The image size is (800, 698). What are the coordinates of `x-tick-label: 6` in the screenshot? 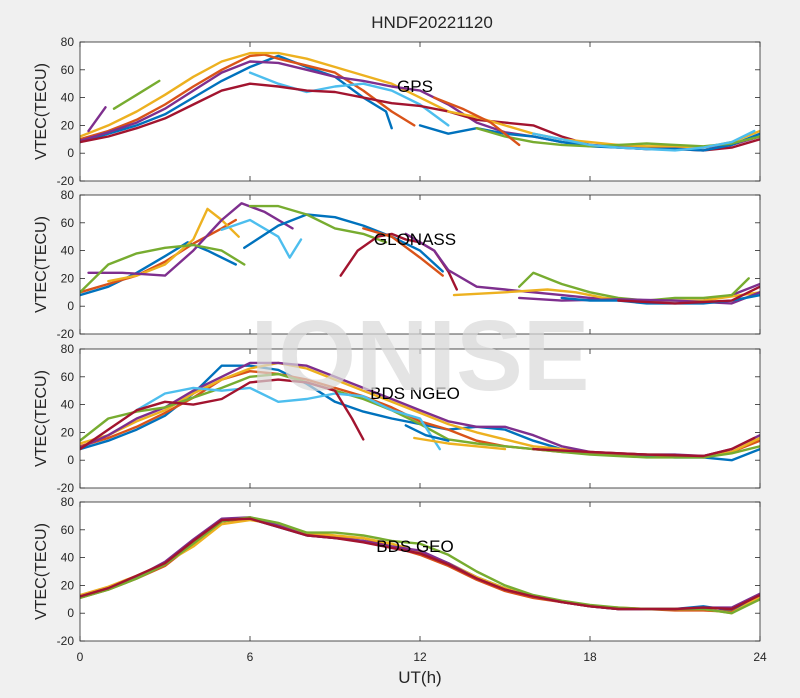 It's located at (250, 657).